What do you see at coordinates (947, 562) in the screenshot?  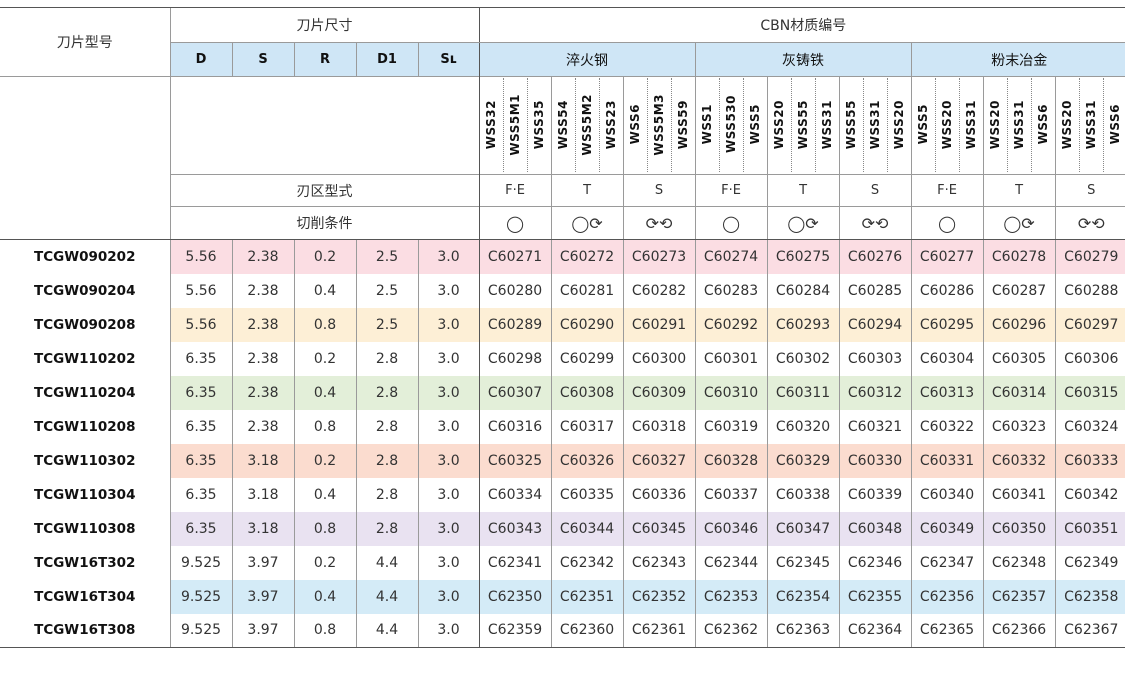 I see `grade-code-cell: C62347` at bounding box center [947, 562].